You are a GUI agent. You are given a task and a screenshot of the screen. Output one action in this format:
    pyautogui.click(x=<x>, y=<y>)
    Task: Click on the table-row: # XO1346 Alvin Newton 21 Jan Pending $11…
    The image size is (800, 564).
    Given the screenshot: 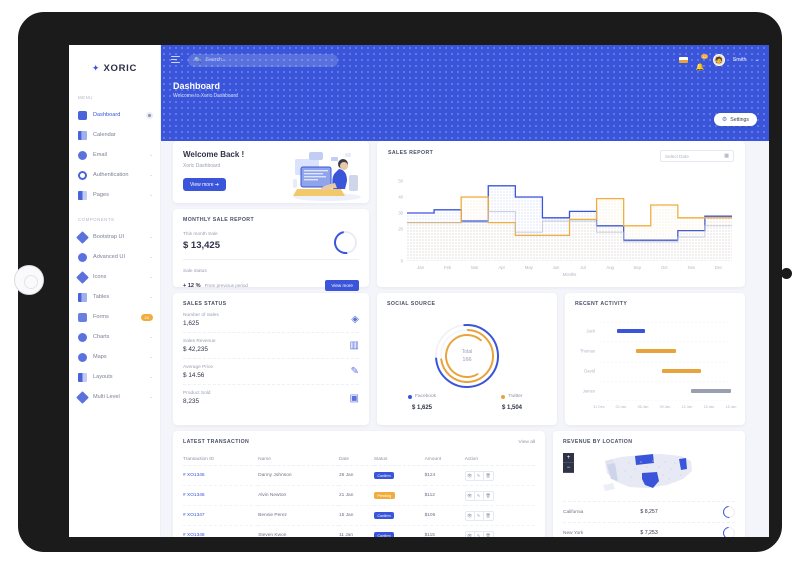 What is the action you would take?
    pyautogui.click(x=359, y=495)
    